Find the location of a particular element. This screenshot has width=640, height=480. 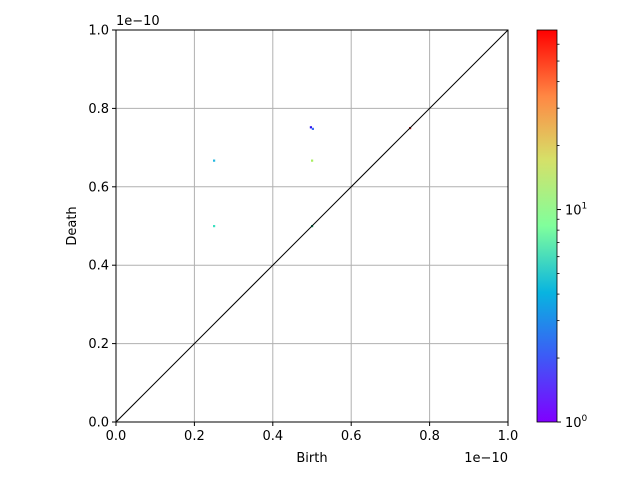

y-tick-label: 0.6 is located at coordinates (98, 187).